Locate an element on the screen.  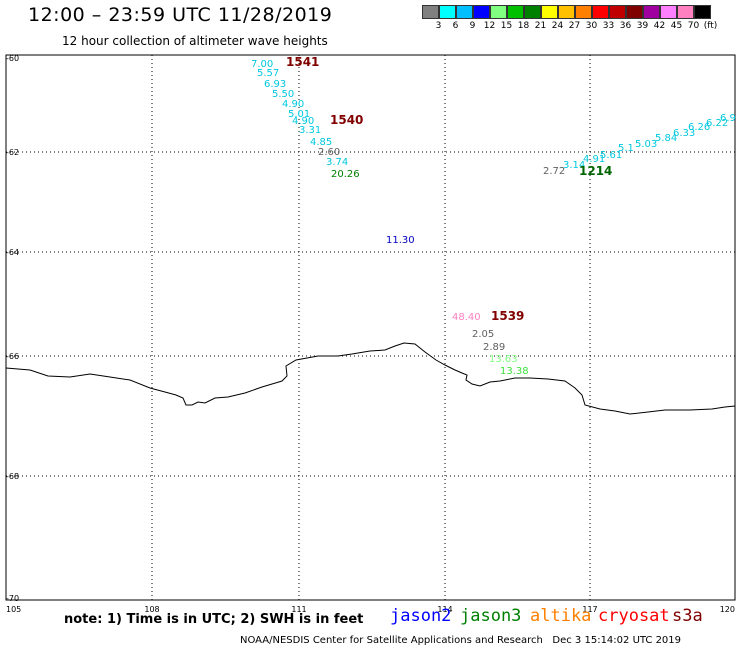
wave-height-value: 5.61 is located at coordinates (611, 155).